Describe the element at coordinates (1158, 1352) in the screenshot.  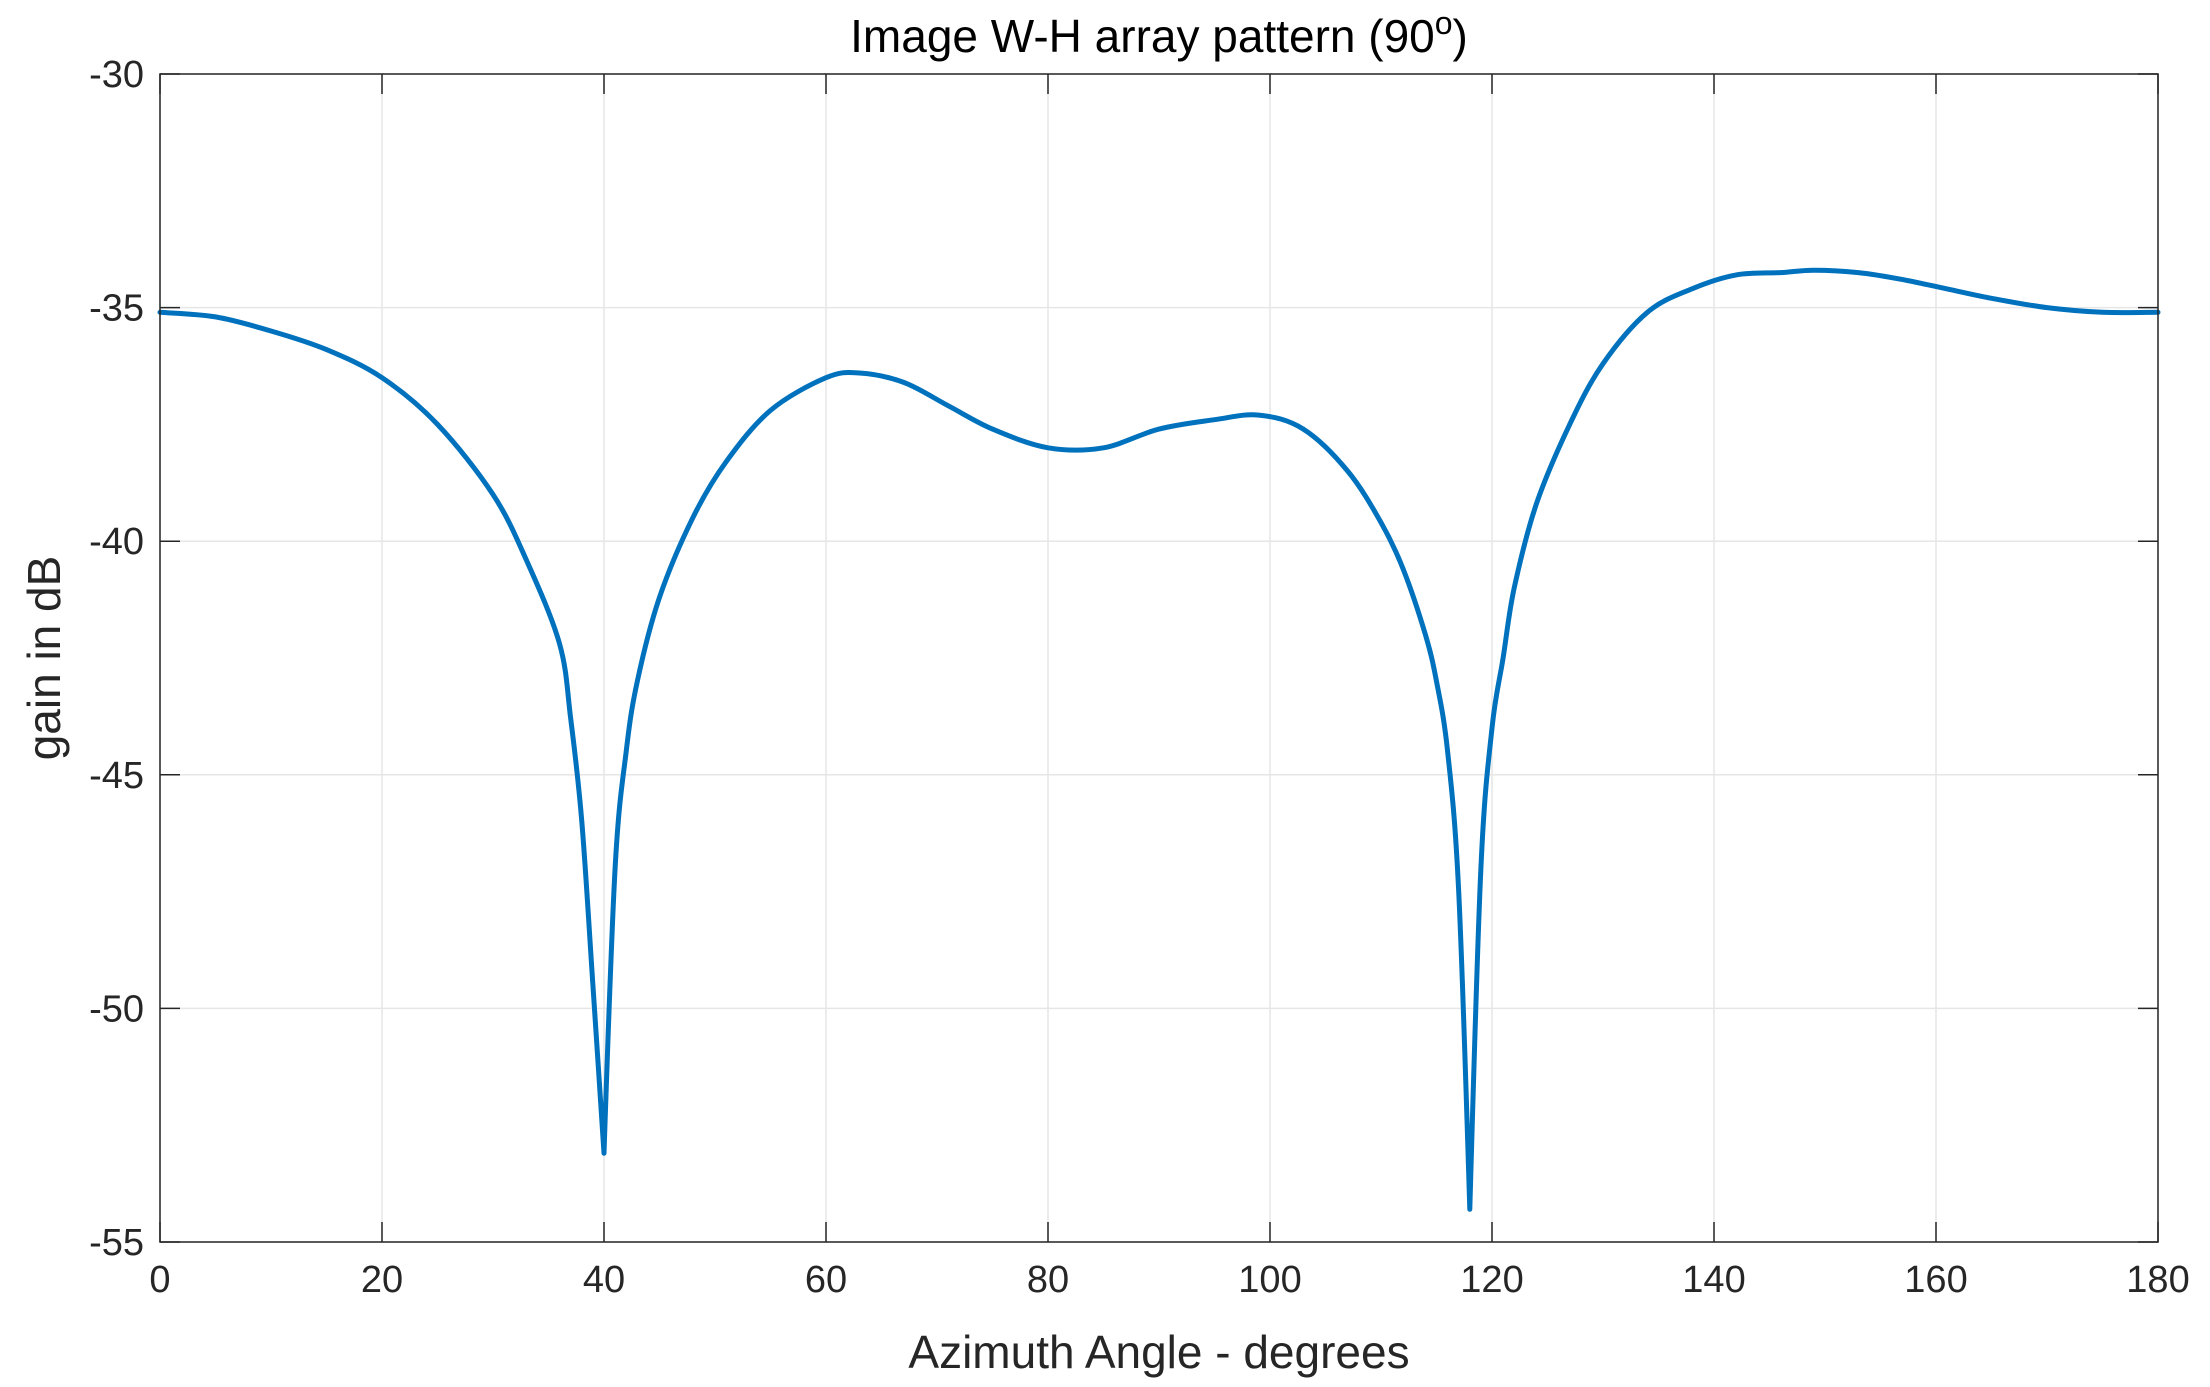
I see `x-axis-label: Azimuth Angle - degrees` at that location.